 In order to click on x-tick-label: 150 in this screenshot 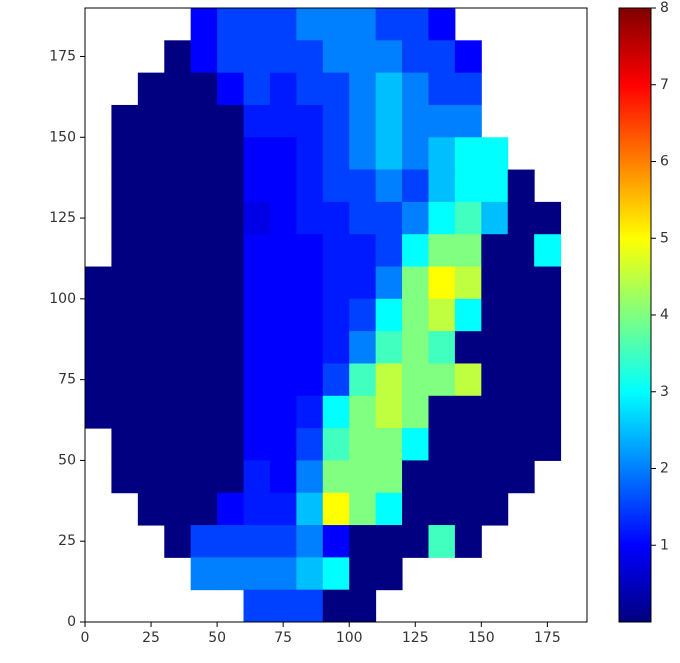, I will do `click(481, 638)`.